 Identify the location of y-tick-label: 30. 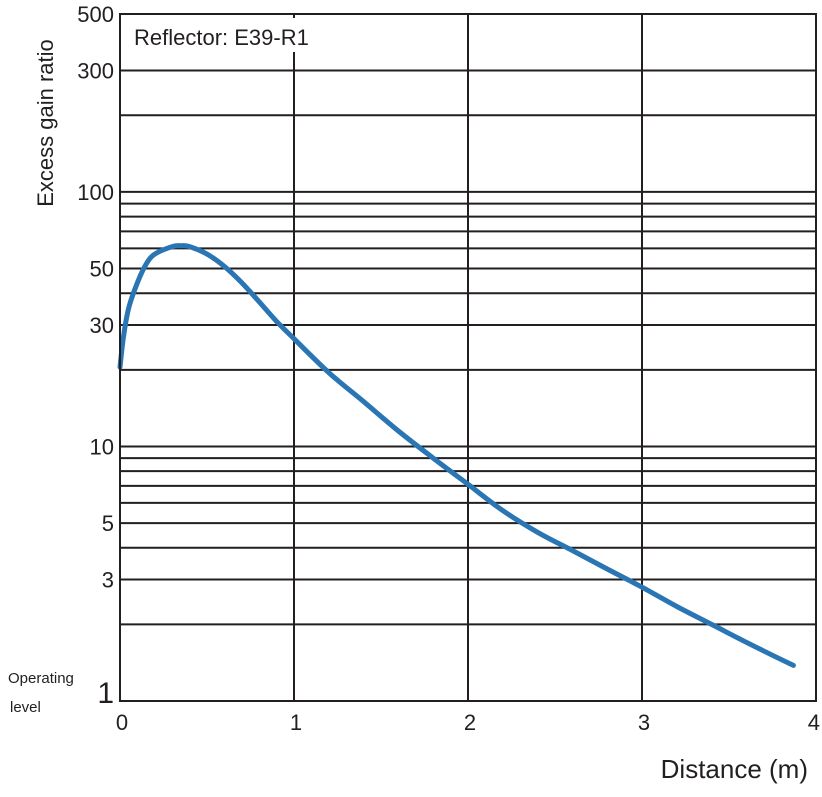
(102, 325).